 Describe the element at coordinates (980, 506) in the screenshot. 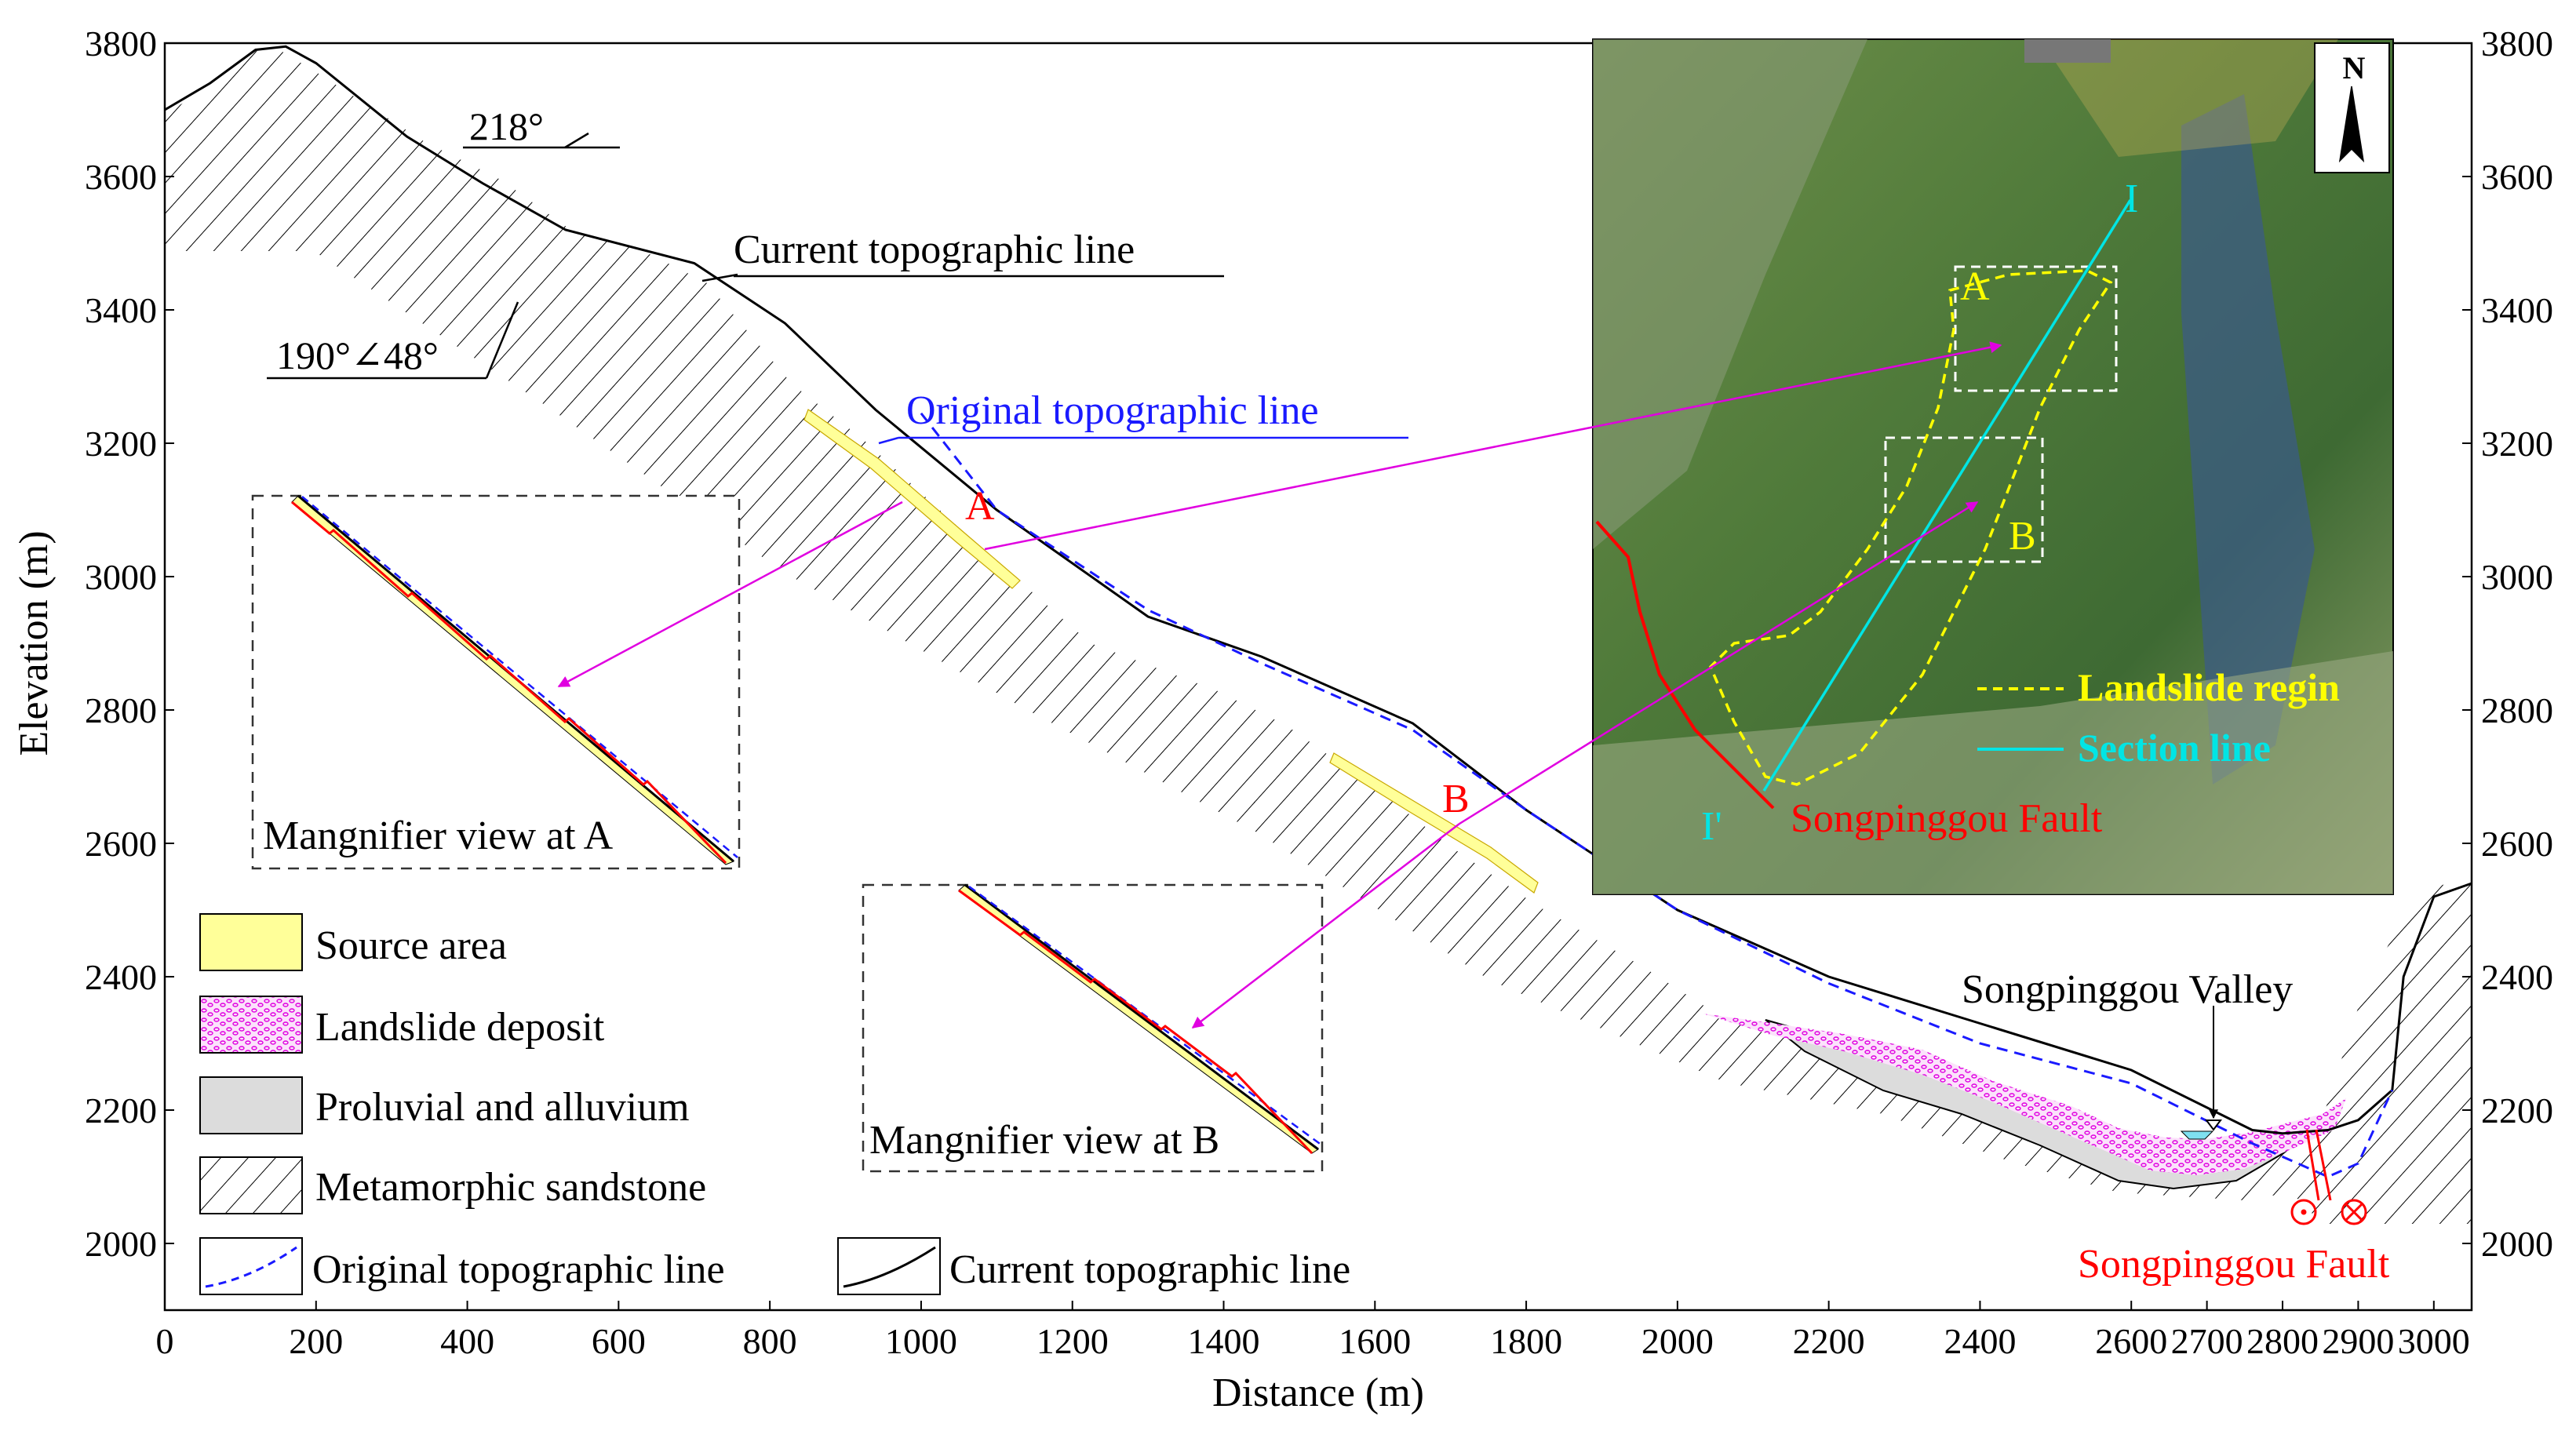

I see `point-a-label: A` at that location.